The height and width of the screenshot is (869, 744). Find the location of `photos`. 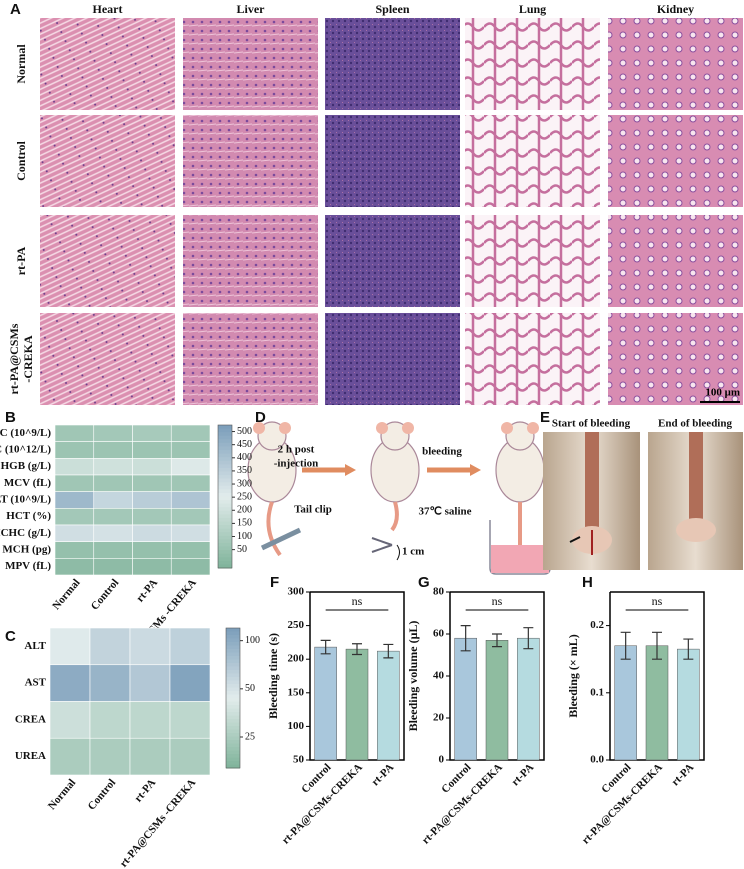

photos is located at coordinates (643, 501).